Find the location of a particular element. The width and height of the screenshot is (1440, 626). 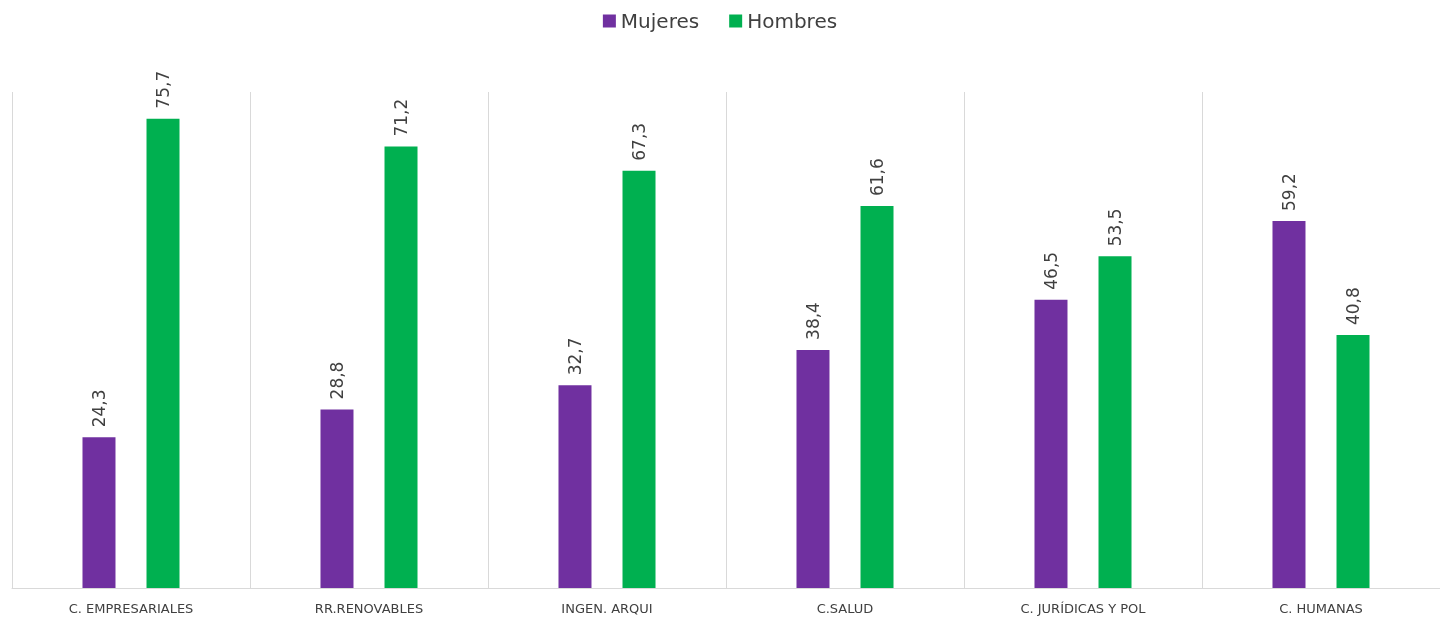

data-label: 71,2 is located at coordinates (401, 117).